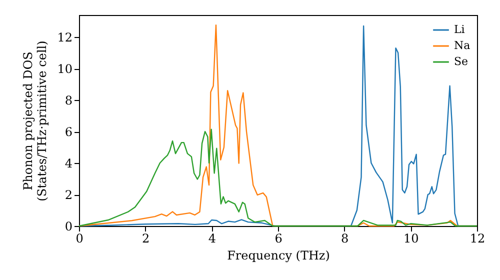 Image resolution: width=500 pixels, height=280 pixels. What do you see at coordinates (80, 239) in the screenshot?
I see `x-tick-label: 0` at bounding box center [80, 239].